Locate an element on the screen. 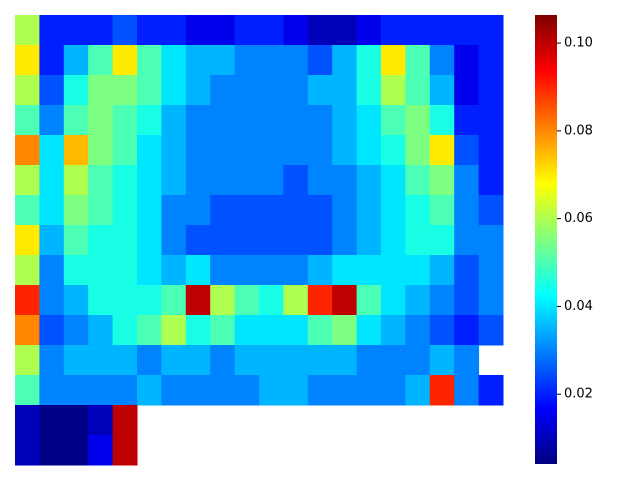 Image resolution: width=640 pixels, height=480 pixels. colorbar is located at coordinates (546, 239).